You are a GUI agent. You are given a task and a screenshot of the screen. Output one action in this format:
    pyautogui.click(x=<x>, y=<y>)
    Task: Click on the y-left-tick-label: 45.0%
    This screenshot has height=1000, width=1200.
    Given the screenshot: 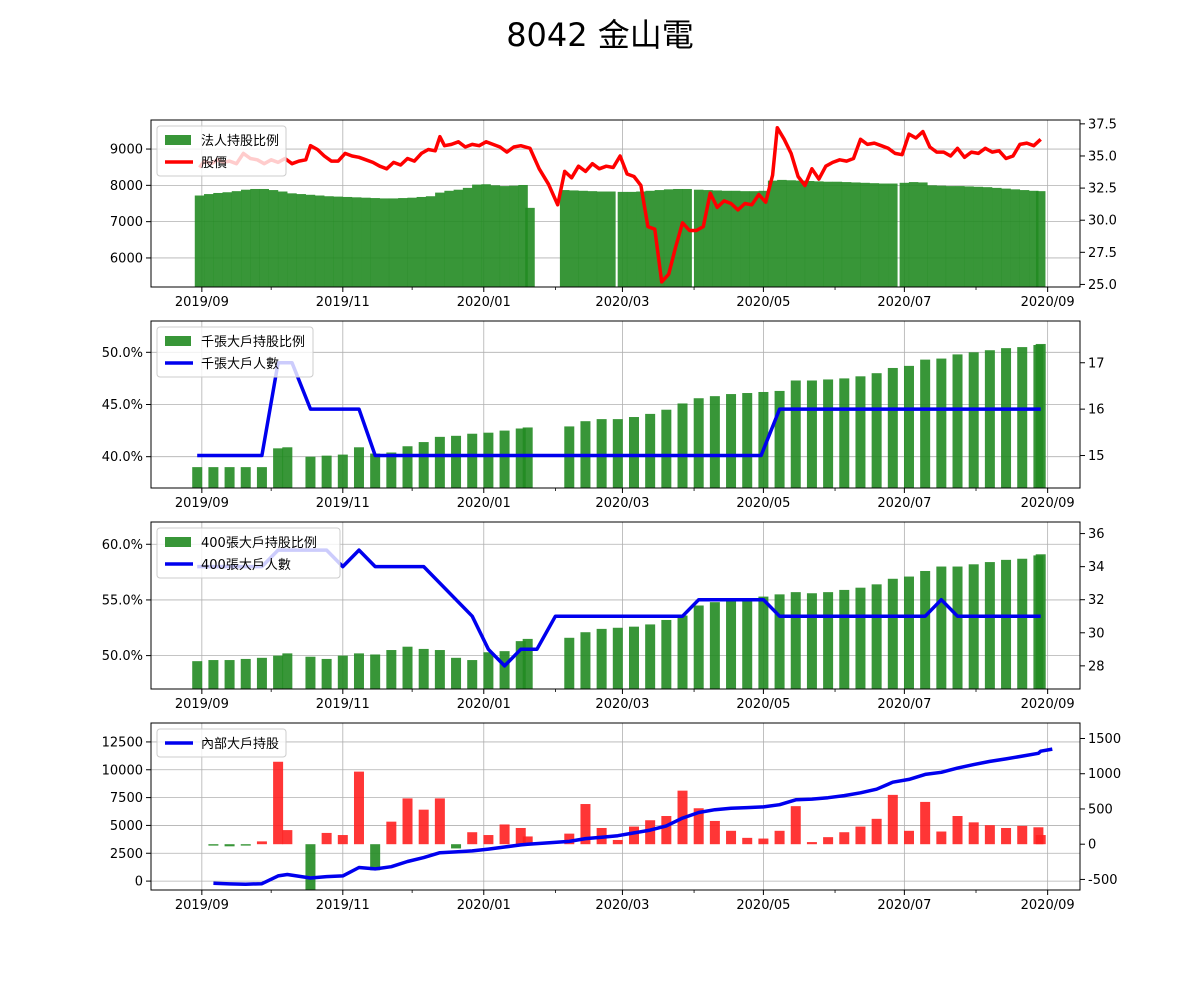 What is the action you would take?
    pyautogui.click(x=122, y=405)
    